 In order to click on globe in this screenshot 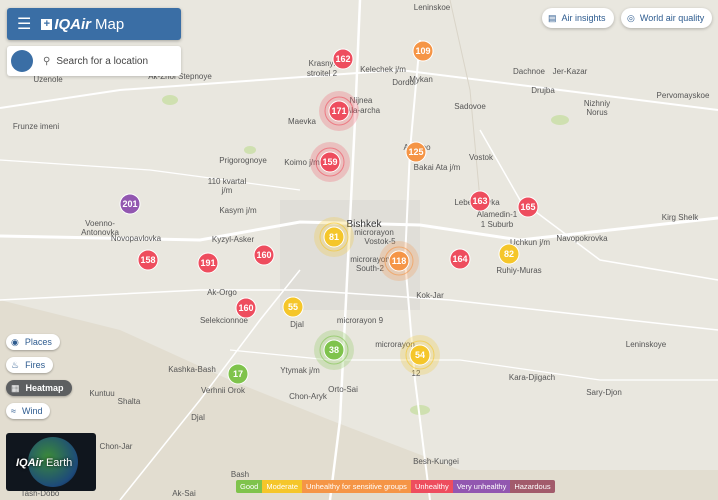, I will do `click(53, 462)`.